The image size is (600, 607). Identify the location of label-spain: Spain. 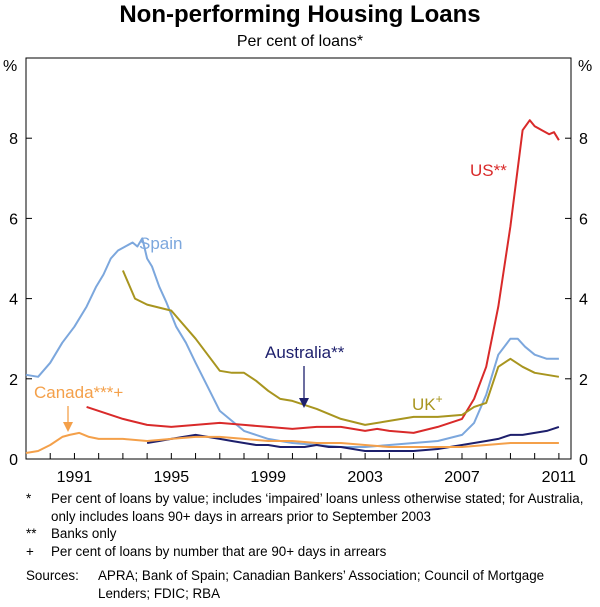
(160, 243).